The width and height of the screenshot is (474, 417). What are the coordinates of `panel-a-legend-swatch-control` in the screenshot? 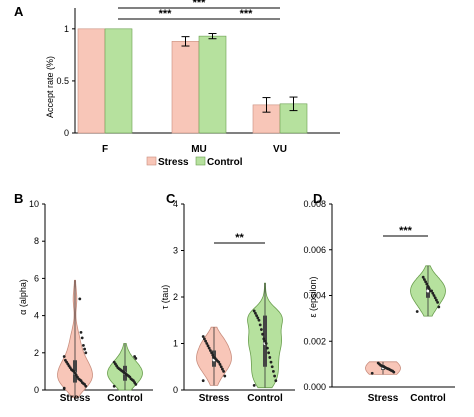 It's located at (200, 161).